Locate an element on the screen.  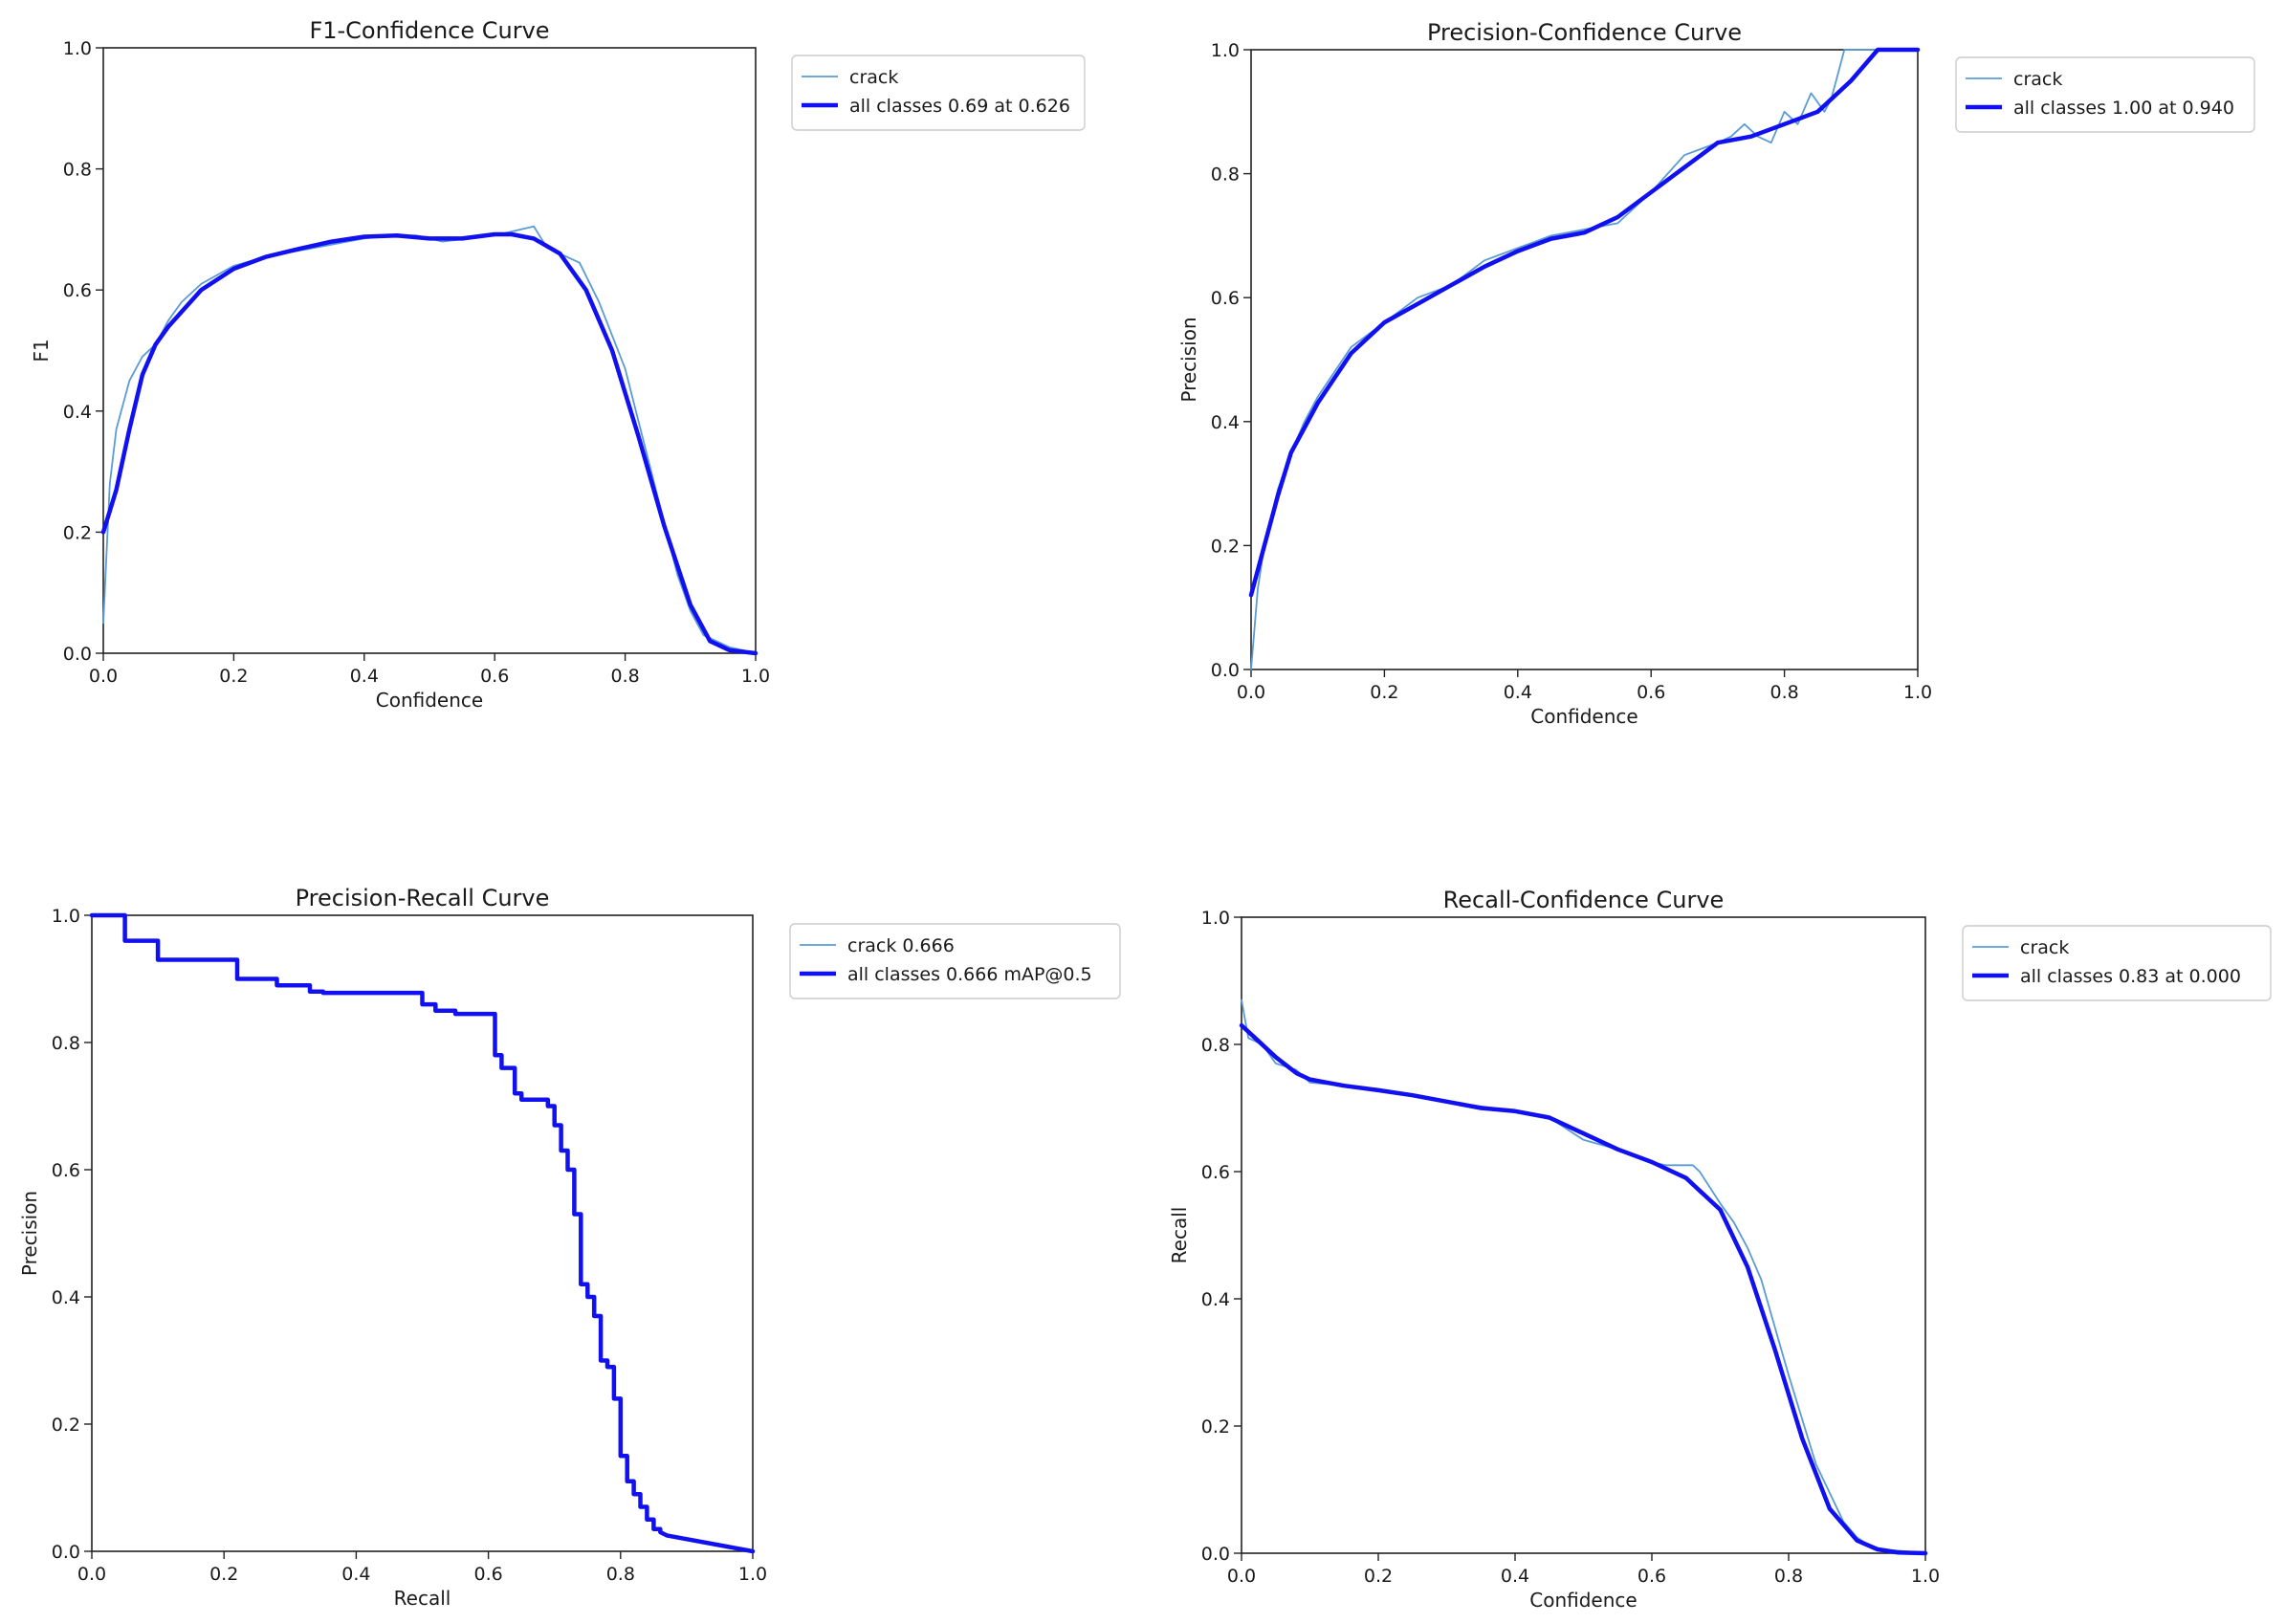
legend-entry: all classes 1.00 at 0.940 is located at coordinates (2124, 109).